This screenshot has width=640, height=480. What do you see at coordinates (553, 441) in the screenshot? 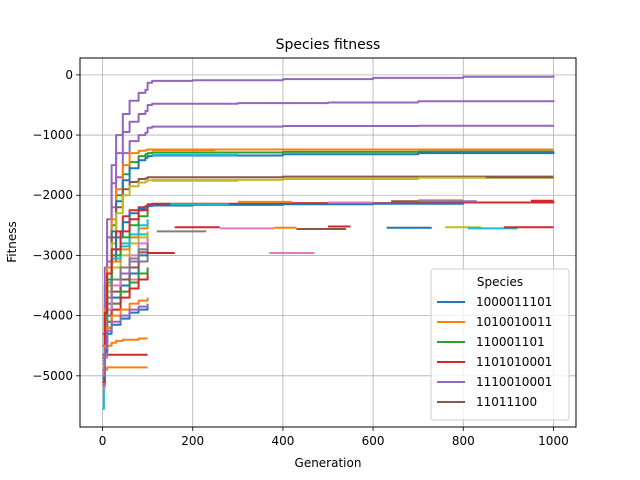
I see `x-tick-label: 1000` at bounding box center [553, 441].